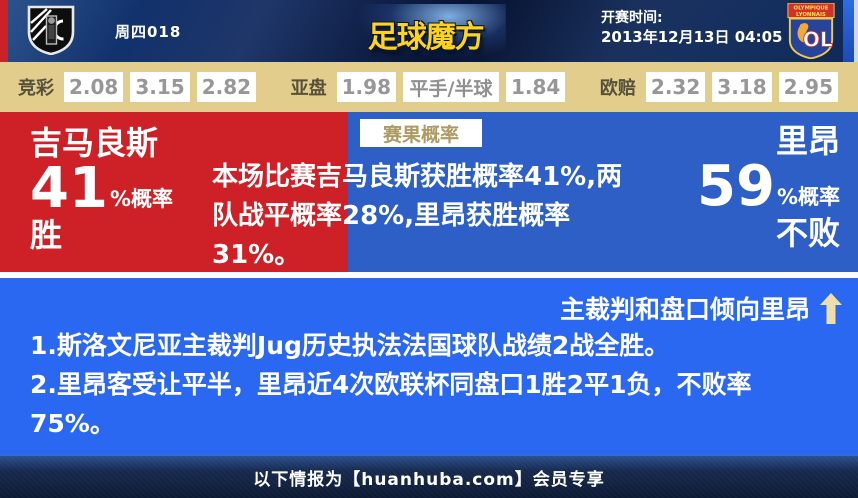 The image size is (858, 498). I want to click on analysis-headline: 主裁判和盘口倾向里昂, so click(701, 308).